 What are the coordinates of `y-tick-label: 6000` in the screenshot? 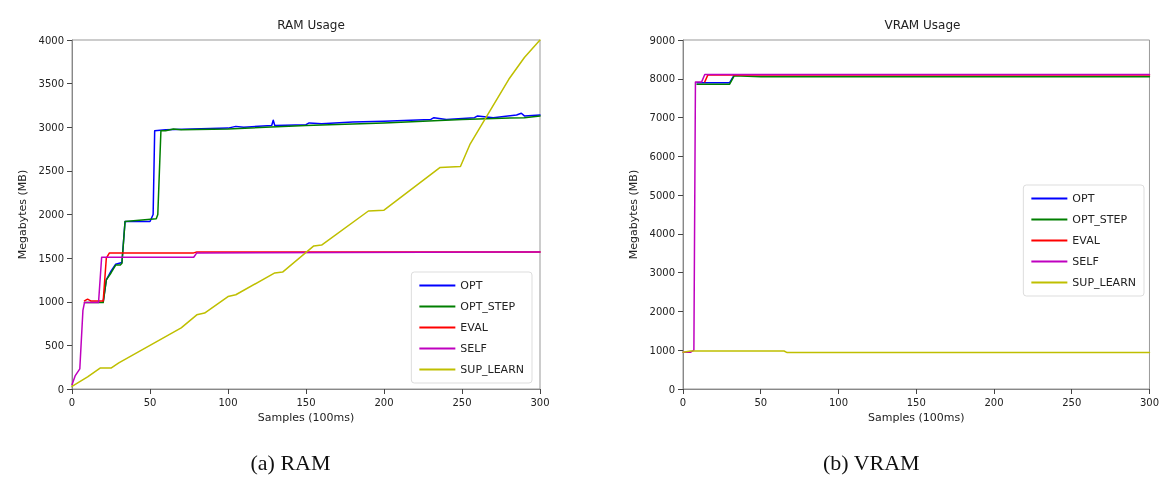 It's located at (662, 156).